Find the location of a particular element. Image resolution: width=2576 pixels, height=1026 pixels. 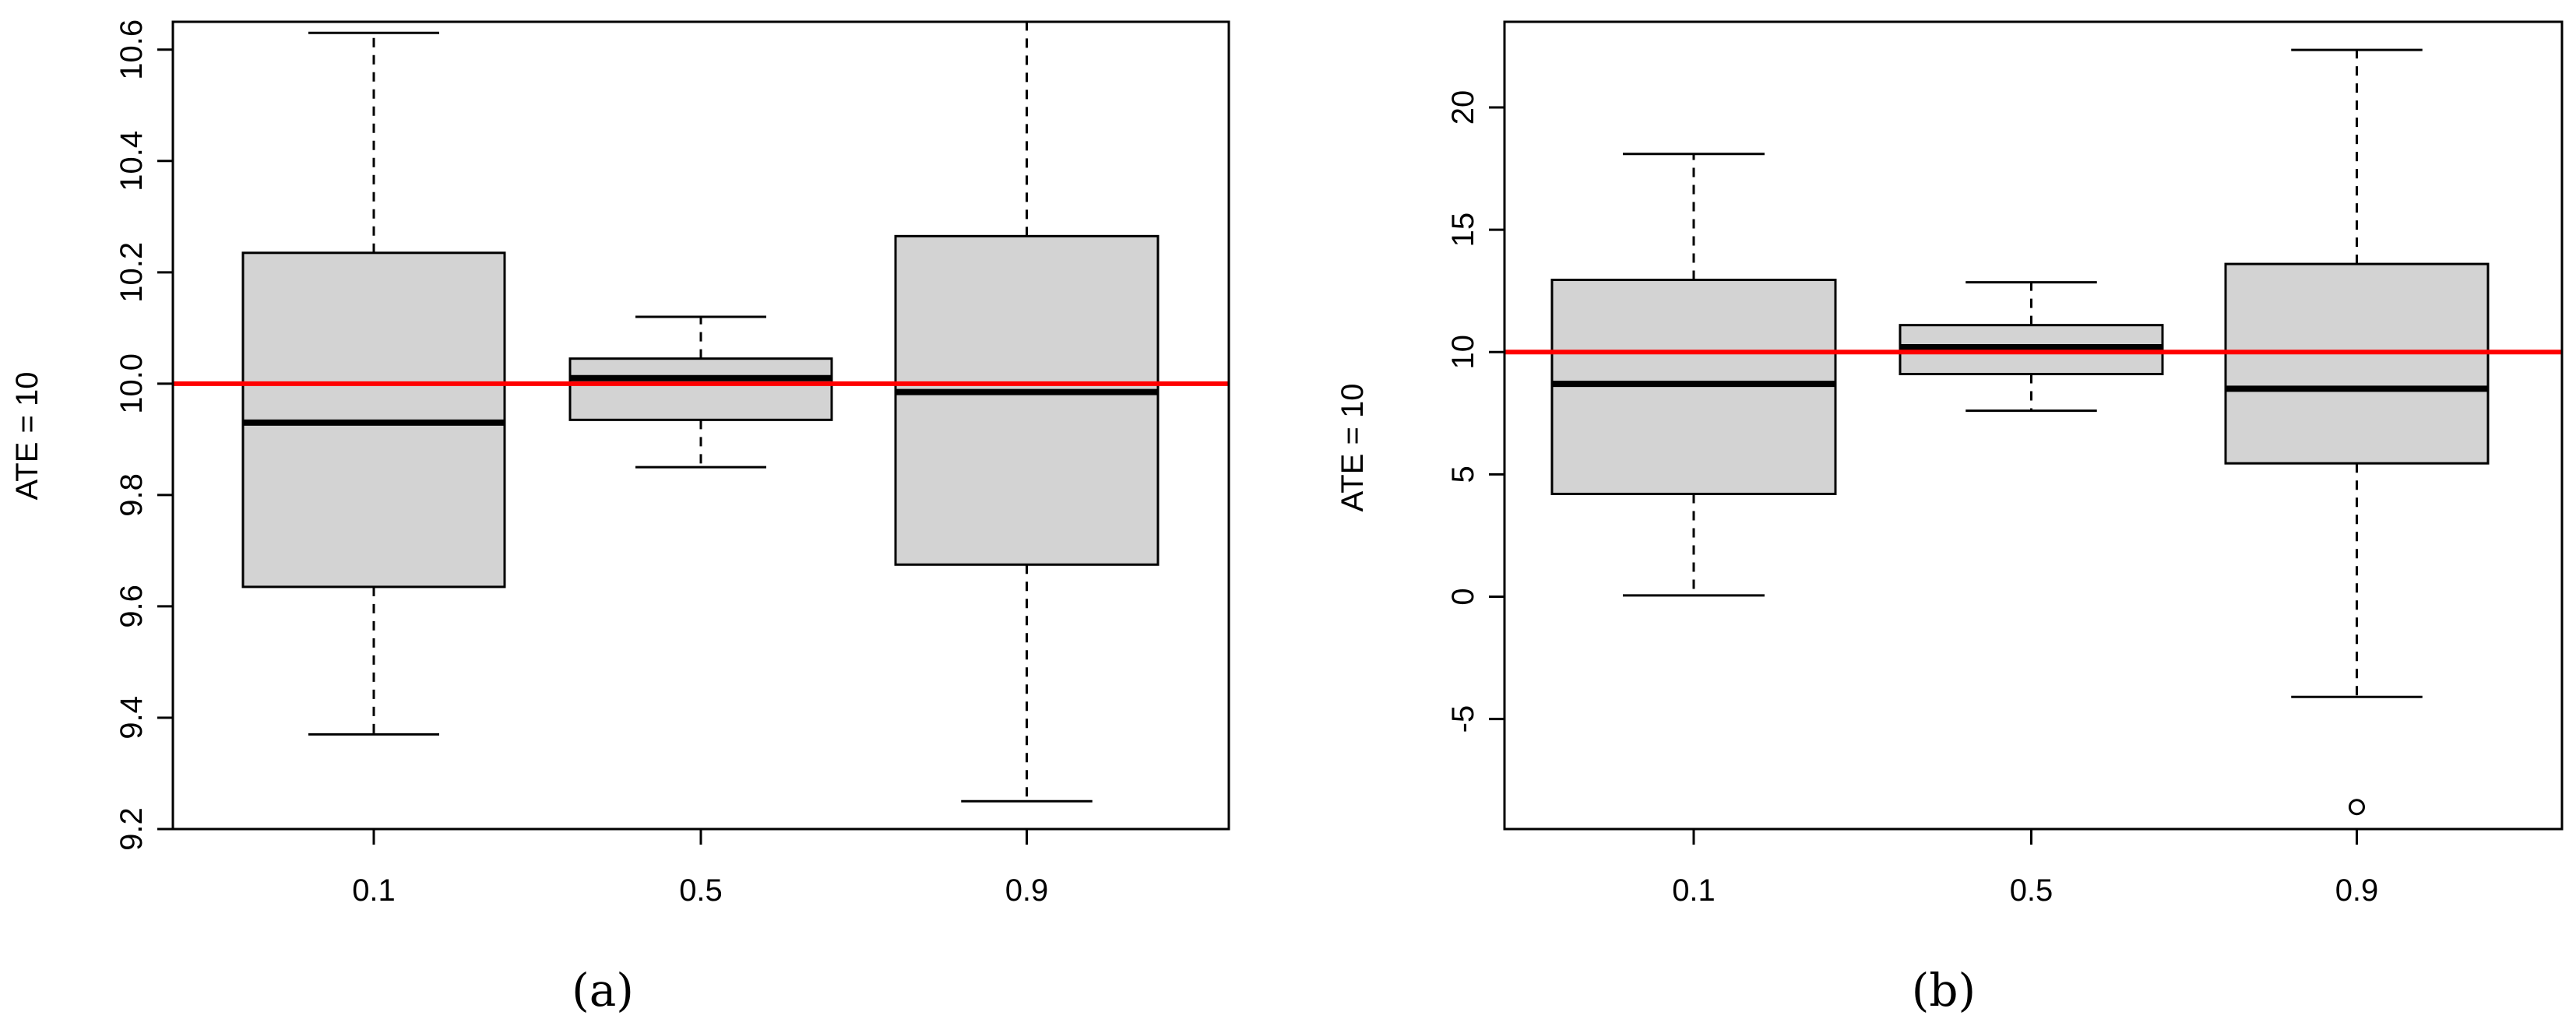

panel-caption: (b) is located at coordinates (1944, 991).